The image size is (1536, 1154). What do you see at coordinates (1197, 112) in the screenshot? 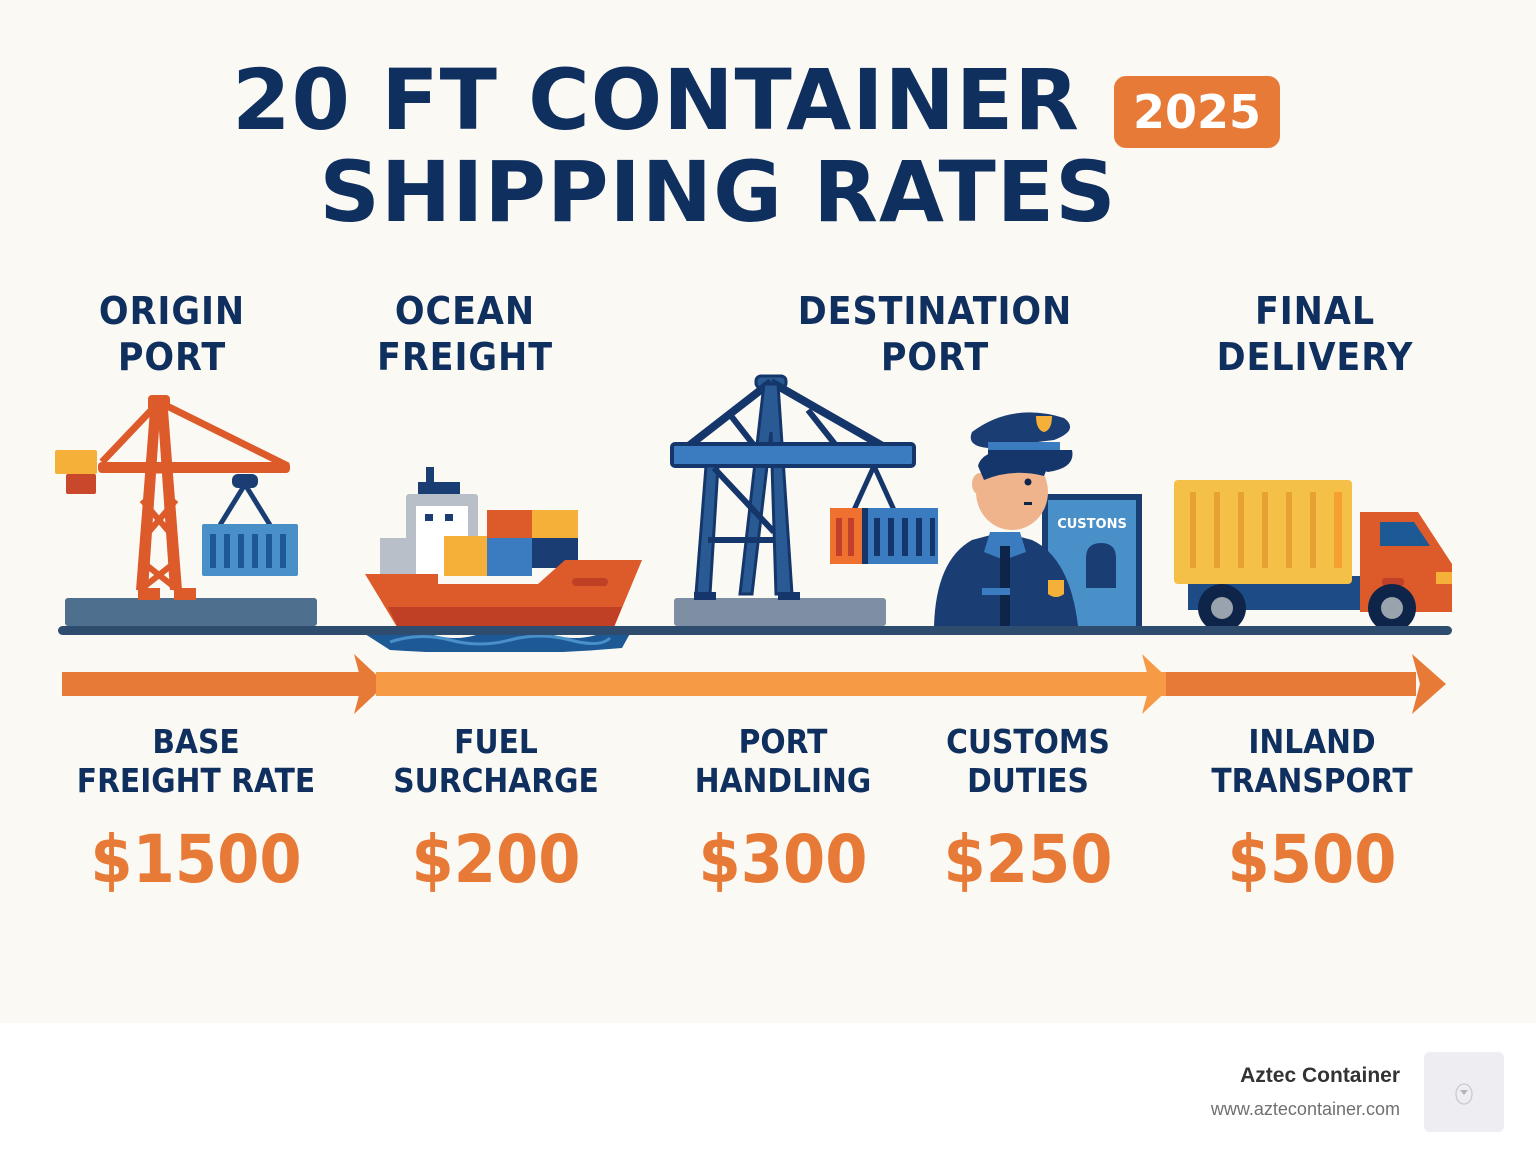
I see `year-badge: 2025` at bounding box center [1197, 112].